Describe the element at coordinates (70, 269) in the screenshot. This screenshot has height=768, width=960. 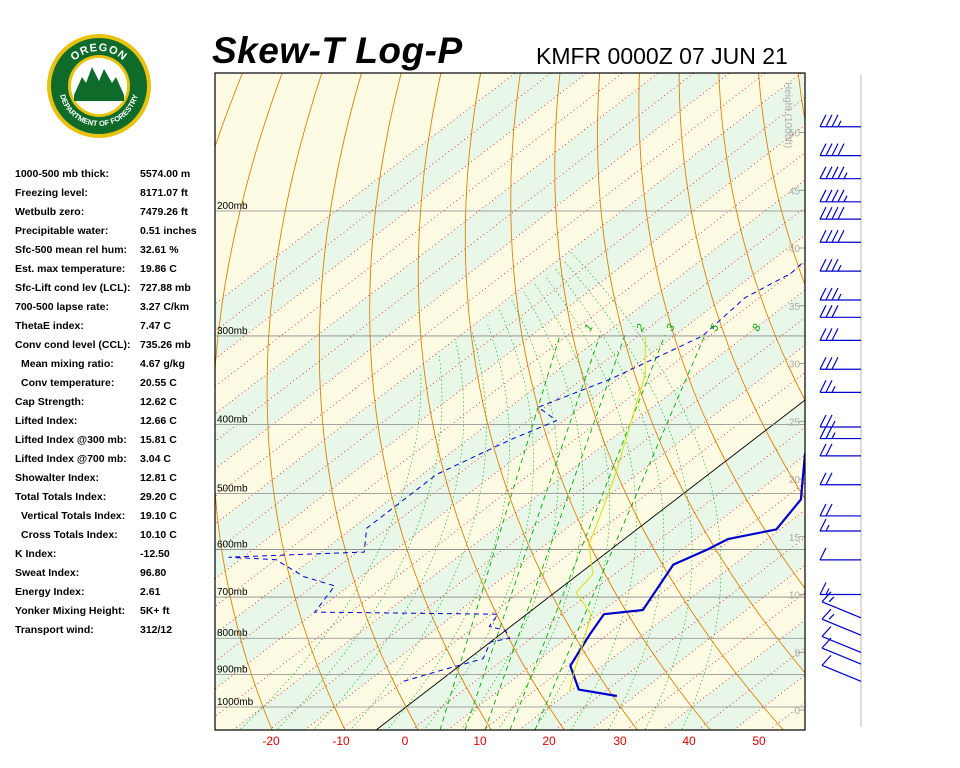
I see `stat-label: Est. max temperature:` at that location.